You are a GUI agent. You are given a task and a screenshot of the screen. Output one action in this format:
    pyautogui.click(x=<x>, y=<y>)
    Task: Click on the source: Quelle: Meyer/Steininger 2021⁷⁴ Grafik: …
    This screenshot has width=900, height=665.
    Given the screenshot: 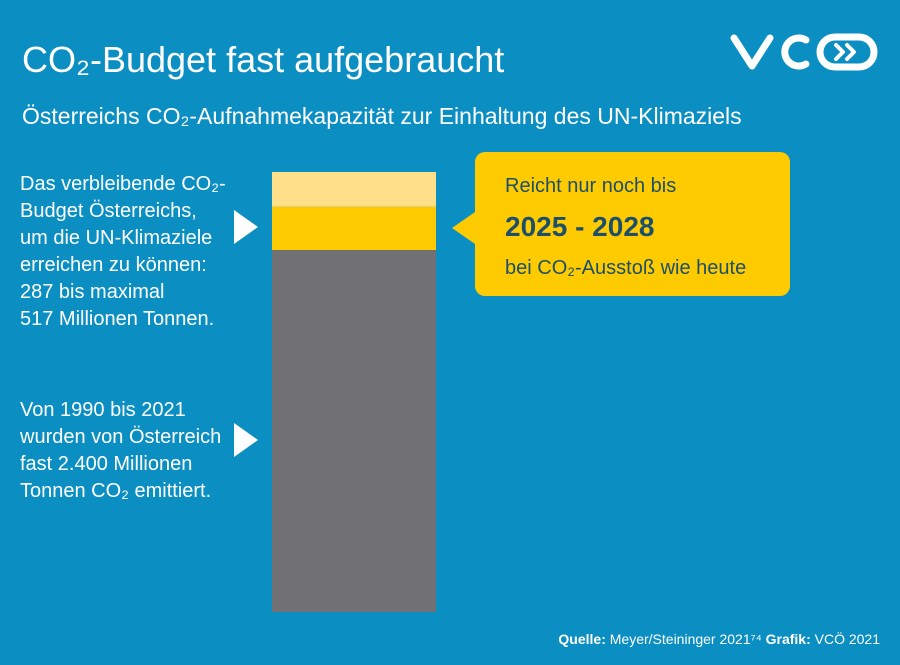 What is the action you would take?
    pyautogui.click(x=719, y=638)
    